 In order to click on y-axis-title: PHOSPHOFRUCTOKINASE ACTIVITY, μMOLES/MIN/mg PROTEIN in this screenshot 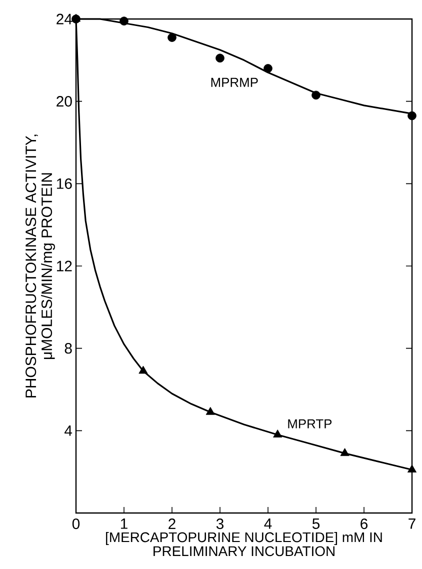, I will do `click(41, 266)`.